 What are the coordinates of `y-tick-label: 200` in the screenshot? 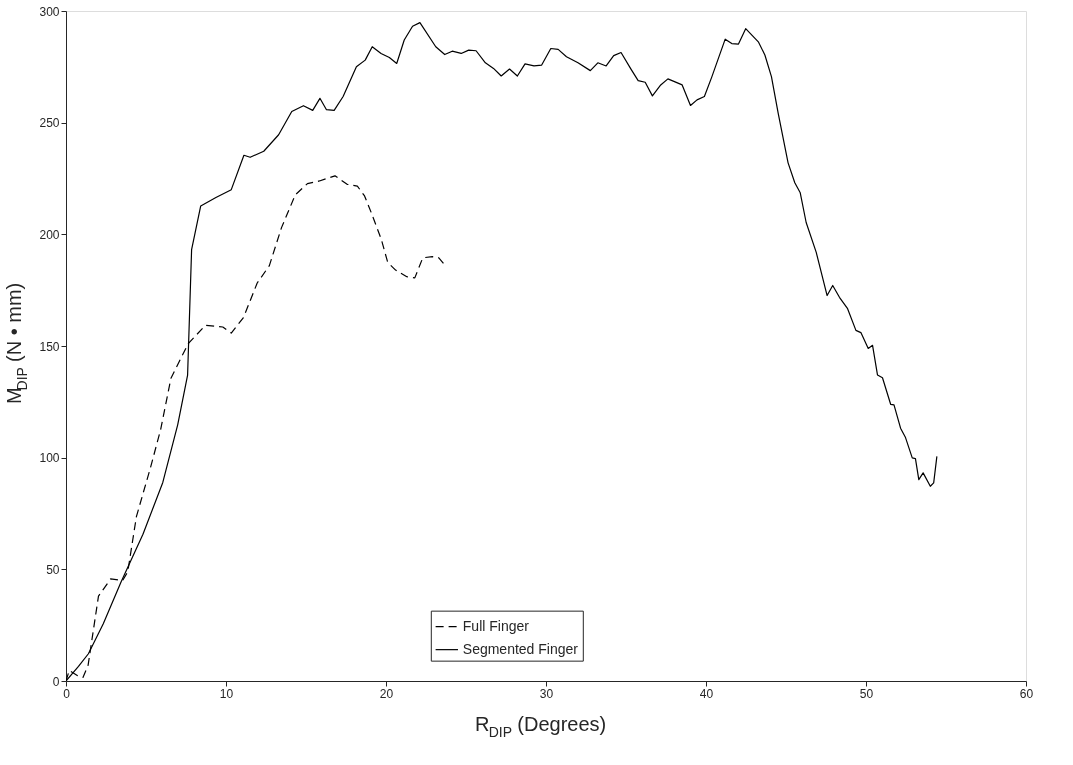 It's located at (49, 234).